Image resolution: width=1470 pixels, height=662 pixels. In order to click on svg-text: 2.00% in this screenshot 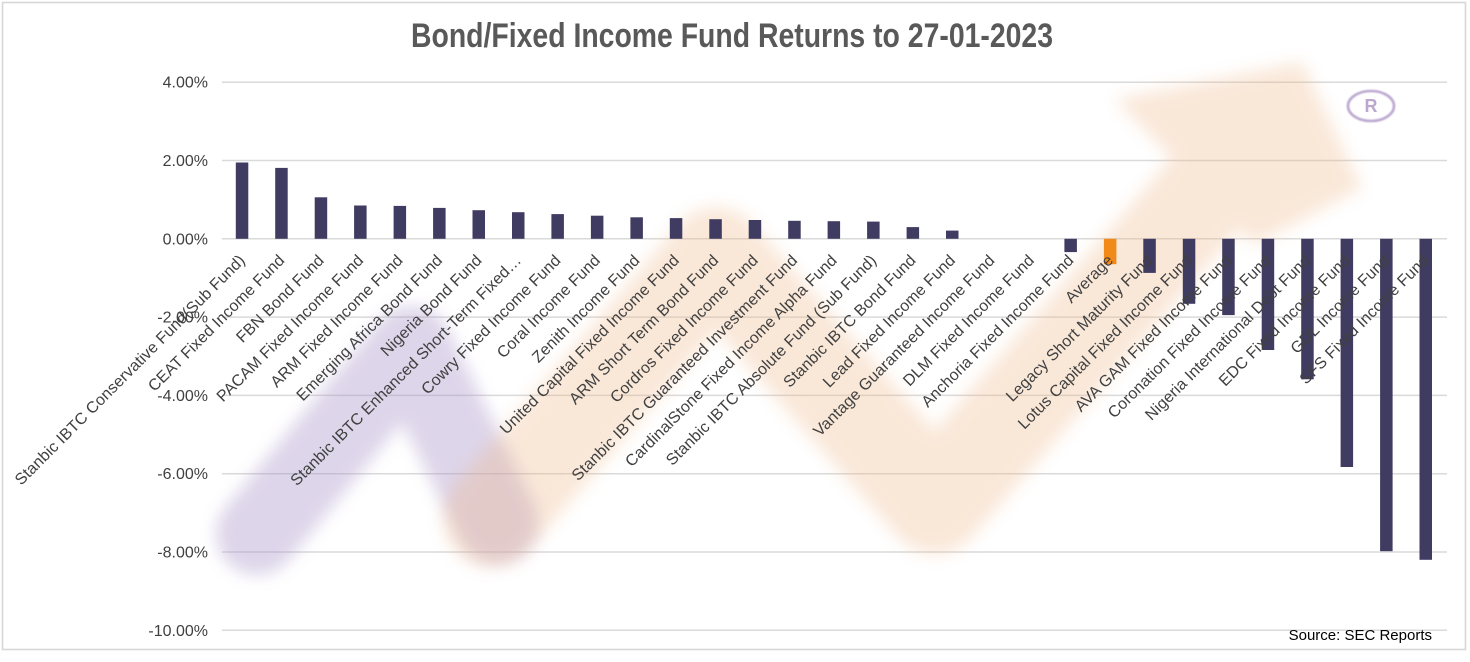, I will do `click(185, 161)`.